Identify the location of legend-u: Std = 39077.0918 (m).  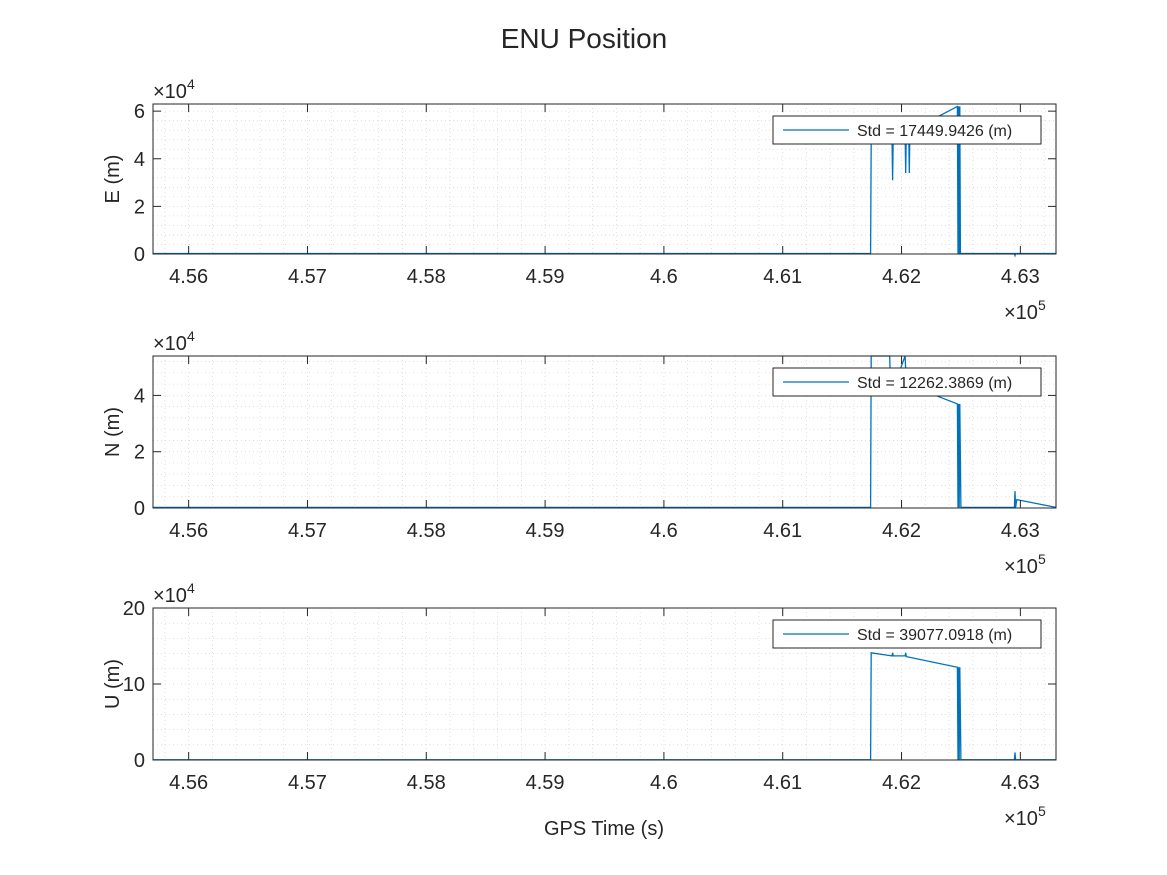
(907, 634).